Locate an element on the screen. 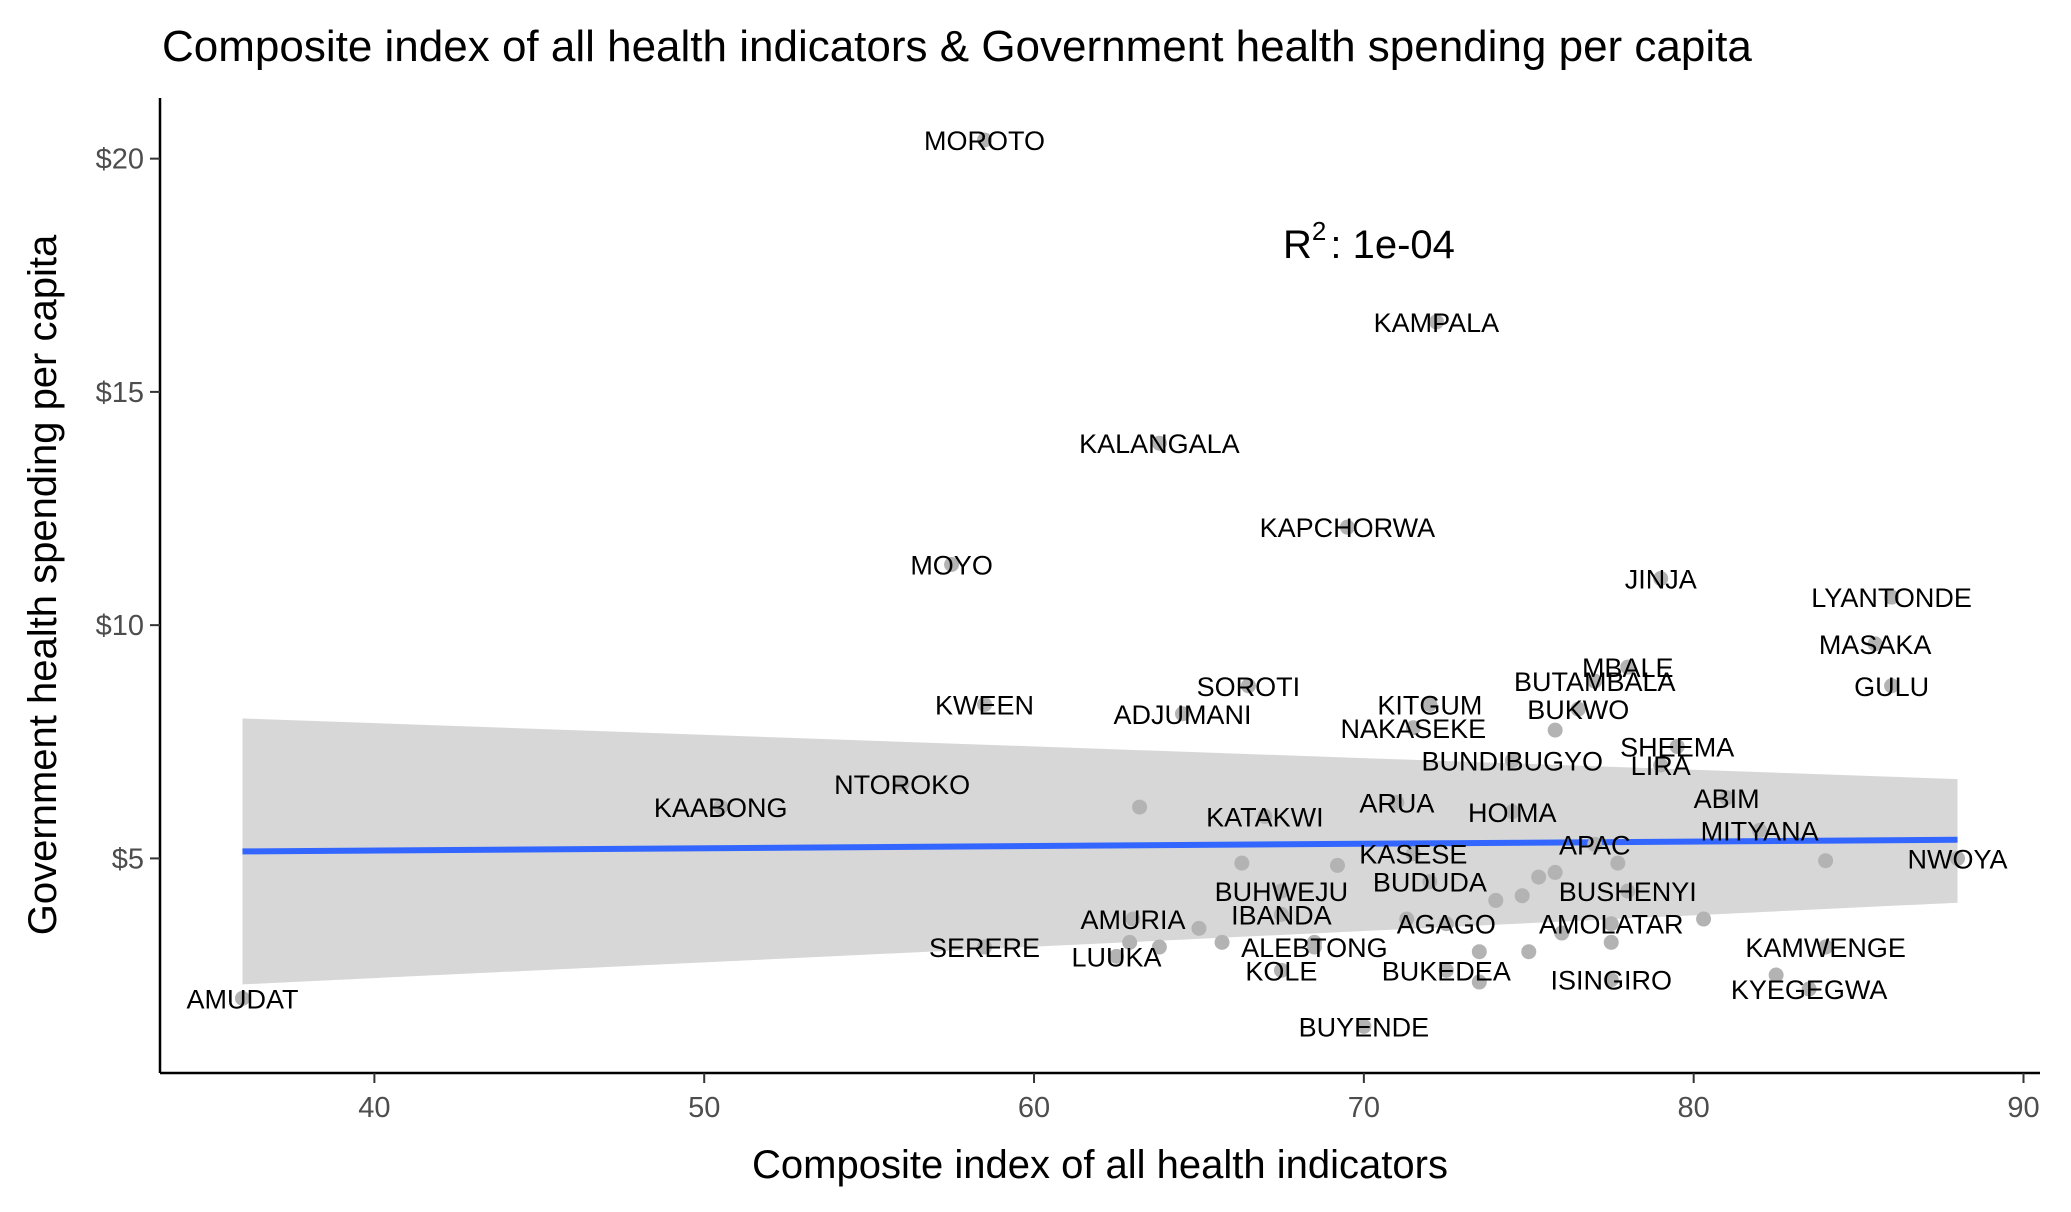  point-label: BUKWO is located at coordinates (1578, 710).